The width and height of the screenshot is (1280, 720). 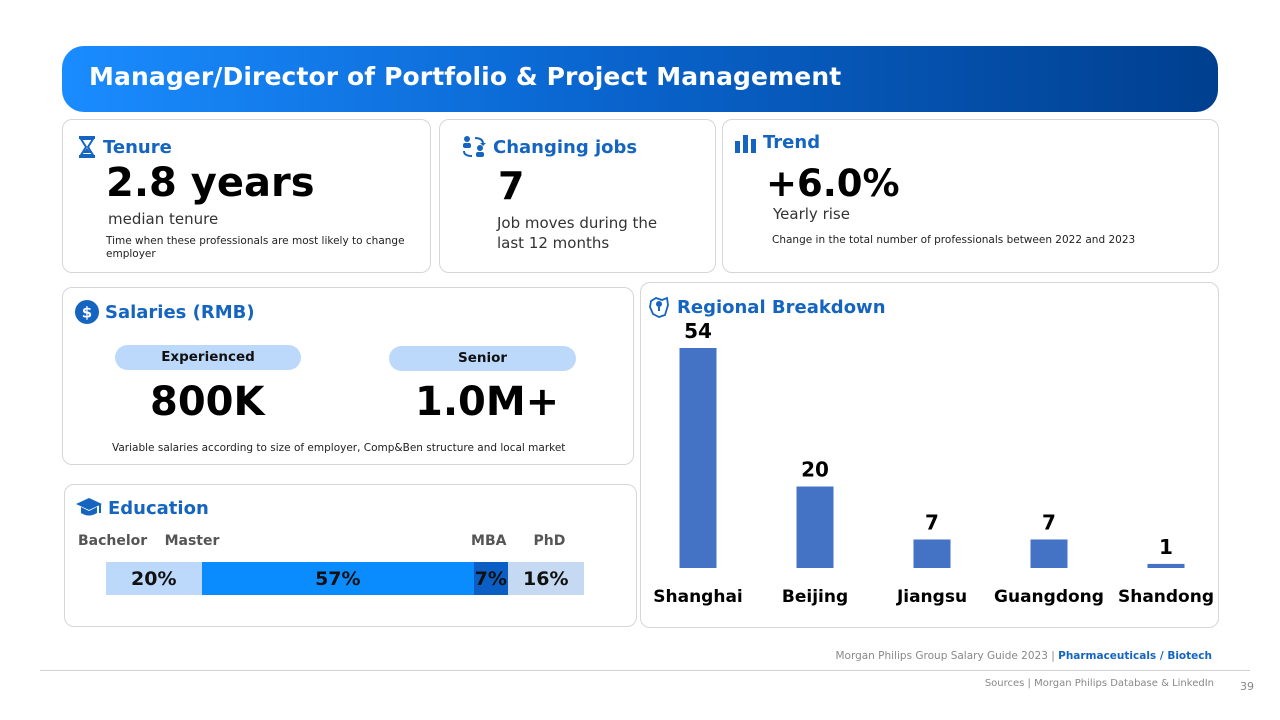 I want to click on education-title: Education, so click(x=142, y=508).